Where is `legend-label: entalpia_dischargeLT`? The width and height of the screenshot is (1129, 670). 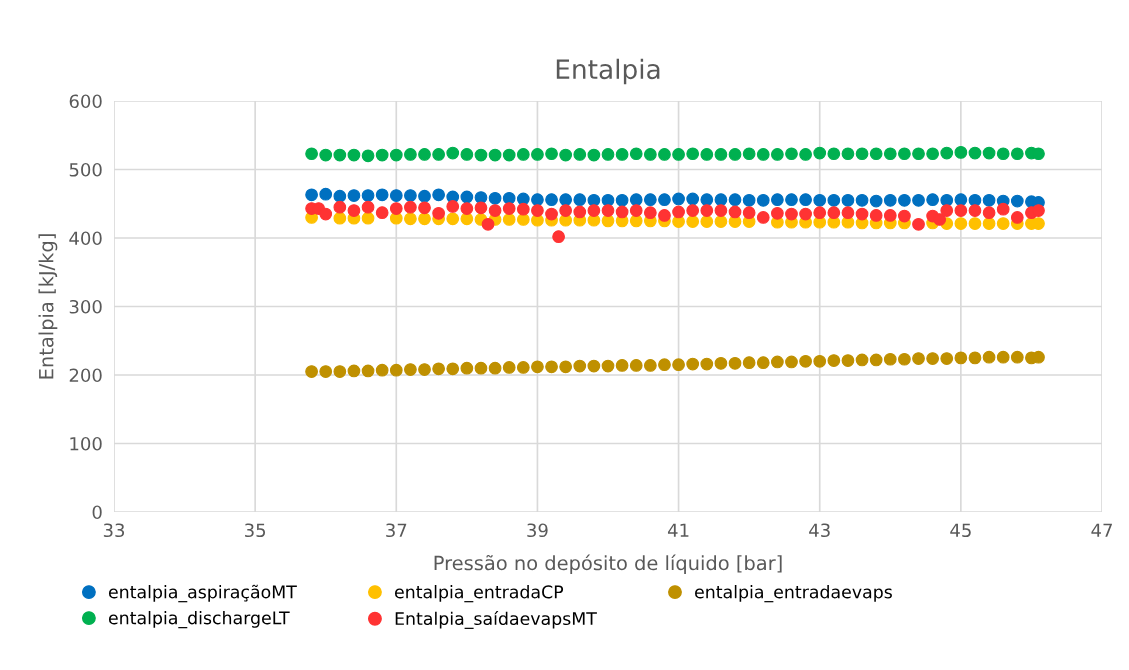 legend-label: entalpia_dischargeLT is located at coordinates (199, 619).